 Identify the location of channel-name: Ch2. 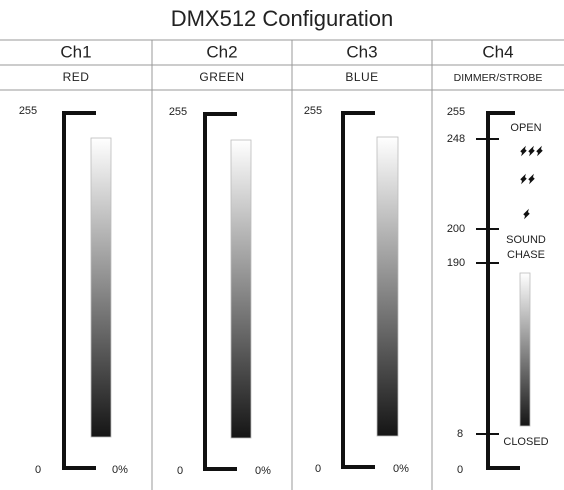
(221, 51).